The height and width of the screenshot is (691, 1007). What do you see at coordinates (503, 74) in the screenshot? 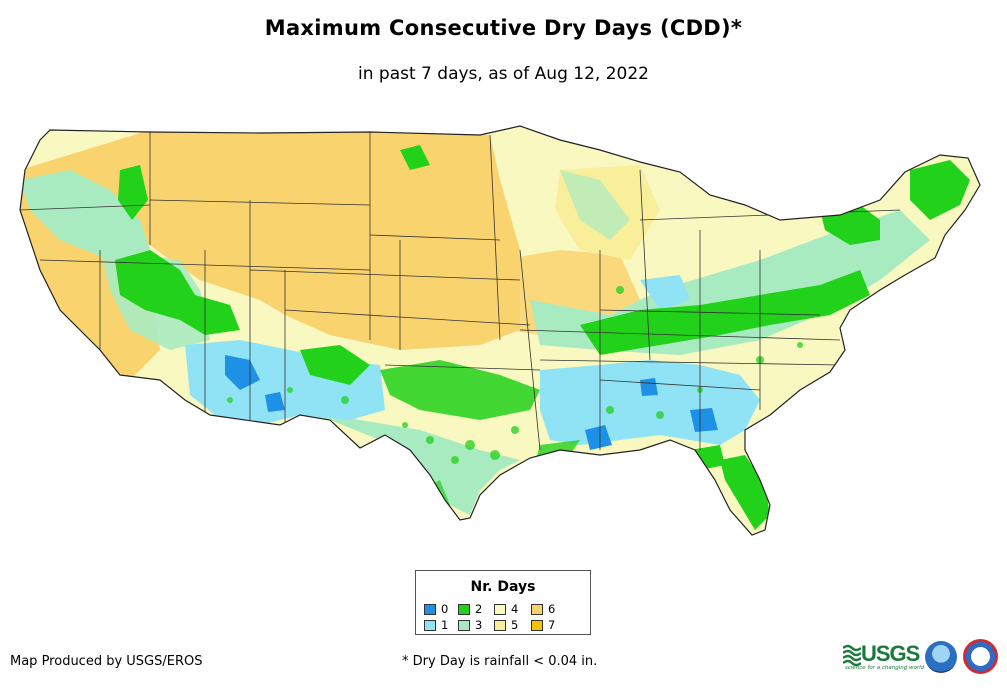
I see `map-subtitle: in past 7 days, as of Aug 12, 2022` at bounding box center [503, 74].